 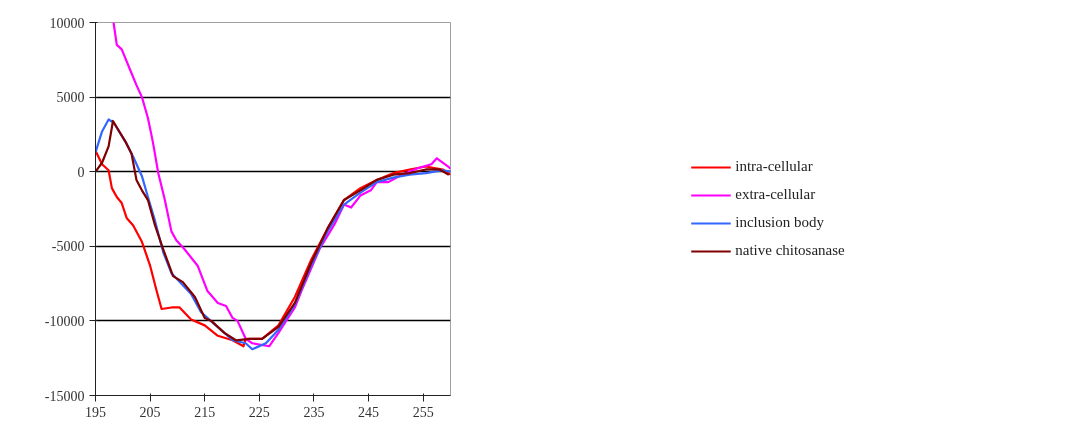 What do you see at coordinates (314, 412) in the screenshot?
I see `x-tick-label: 235` at bounding box center [314, 412].